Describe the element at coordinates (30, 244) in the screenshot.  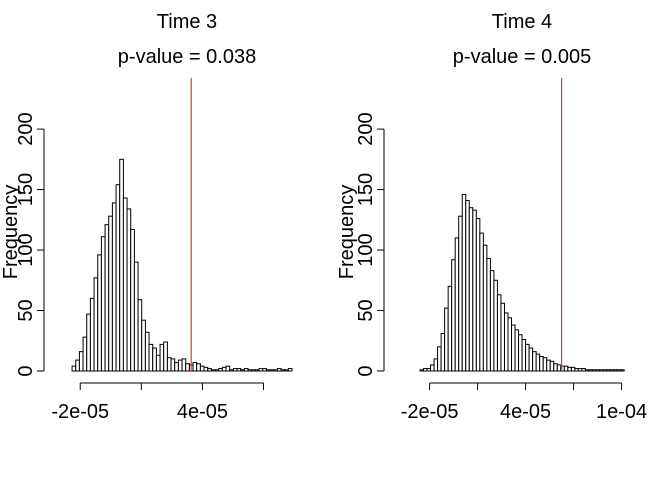
I see `y-axis: 0 50 100 150 200` at that location.